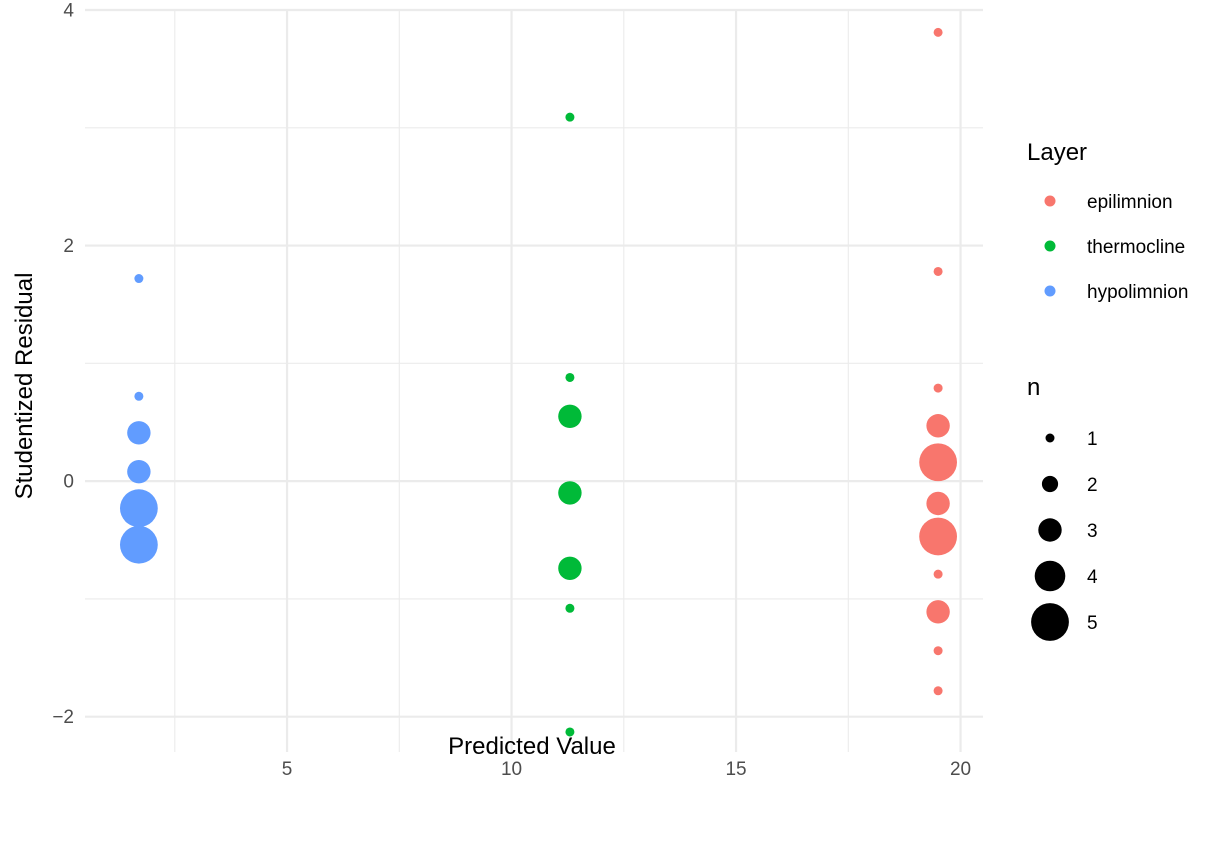 Image resolution: width=1225 pixels, height=841 pixels. What do you see at coordinates (1062, 507) in the screenshot?
I see `size-legend: n 1 2 3 4 5` at bounding box center [1062, 507].